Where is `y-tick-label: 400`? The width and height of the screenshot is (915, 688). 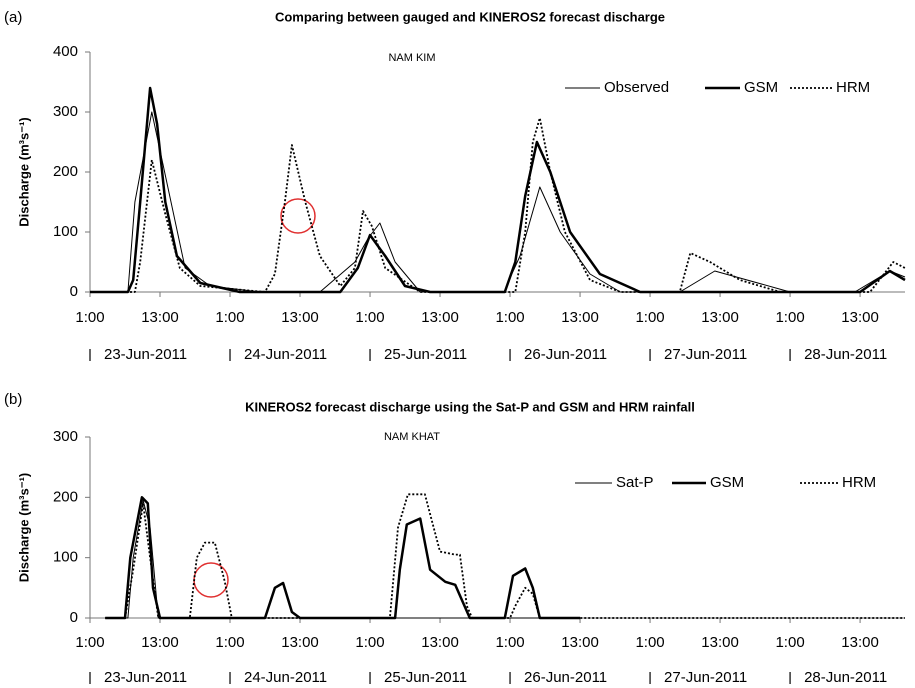
y-tick-label: 400 is located at coordinates (65, 51).